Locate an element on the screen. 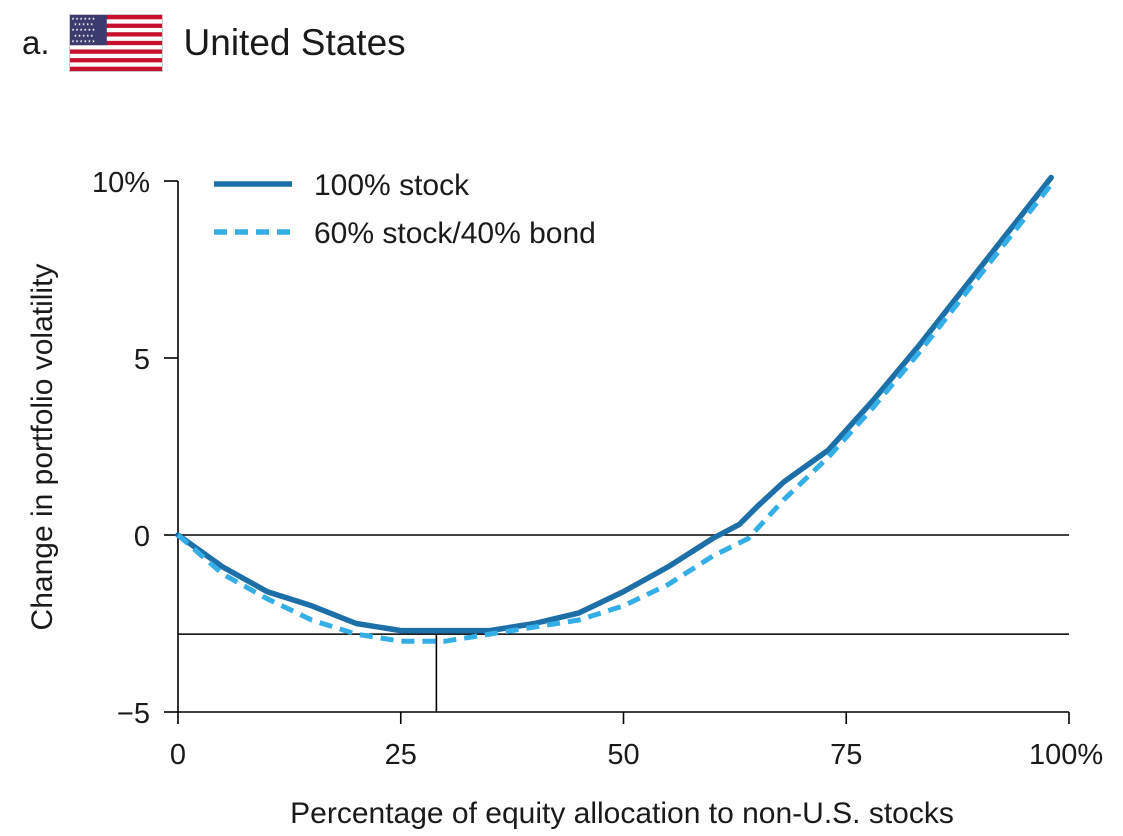 This screenshot has height=836, width=1123. legend-label-0: 100% stock is located at coordinates (392, 185).